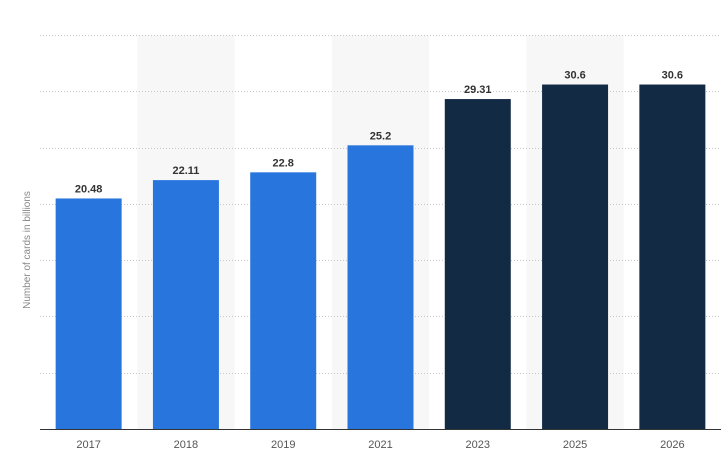 This screenshot has width=721, height=476. Describe the element at coordinates (185, 304) in the screenshot. I see `bar-2018` at that location.